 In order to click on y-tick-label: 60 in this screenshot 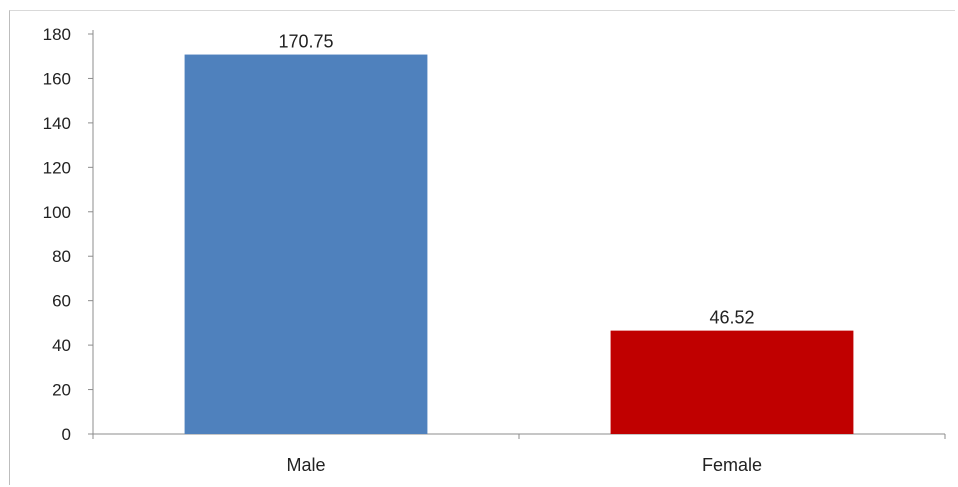, I will do `click(61, 301)`.